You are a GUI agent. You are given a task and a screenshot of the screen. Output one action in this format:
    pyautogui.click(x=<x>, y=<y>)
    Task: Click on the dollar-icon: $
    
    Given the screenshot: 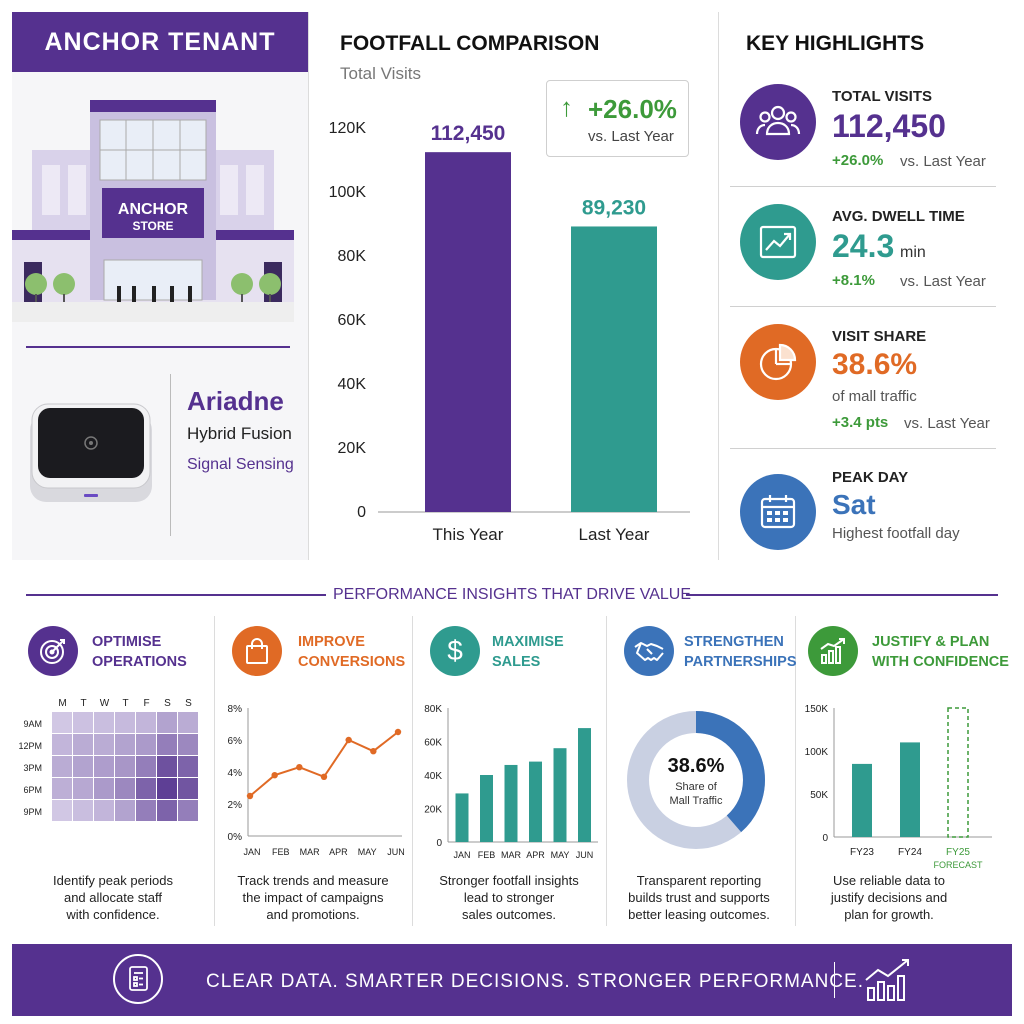 What is the action you would take?
    pyautogui.click(x=455, y=651)
    